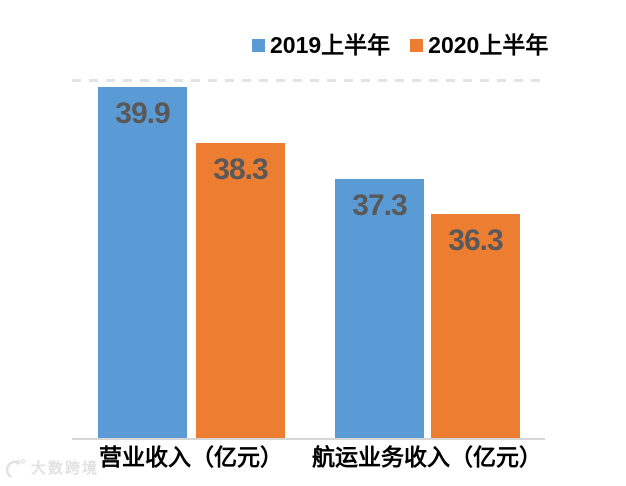  What do you see at coordinates (142, 113) in the screenshot?
I see `bar-value-label: 39.9` at bounding box center [142, 113].